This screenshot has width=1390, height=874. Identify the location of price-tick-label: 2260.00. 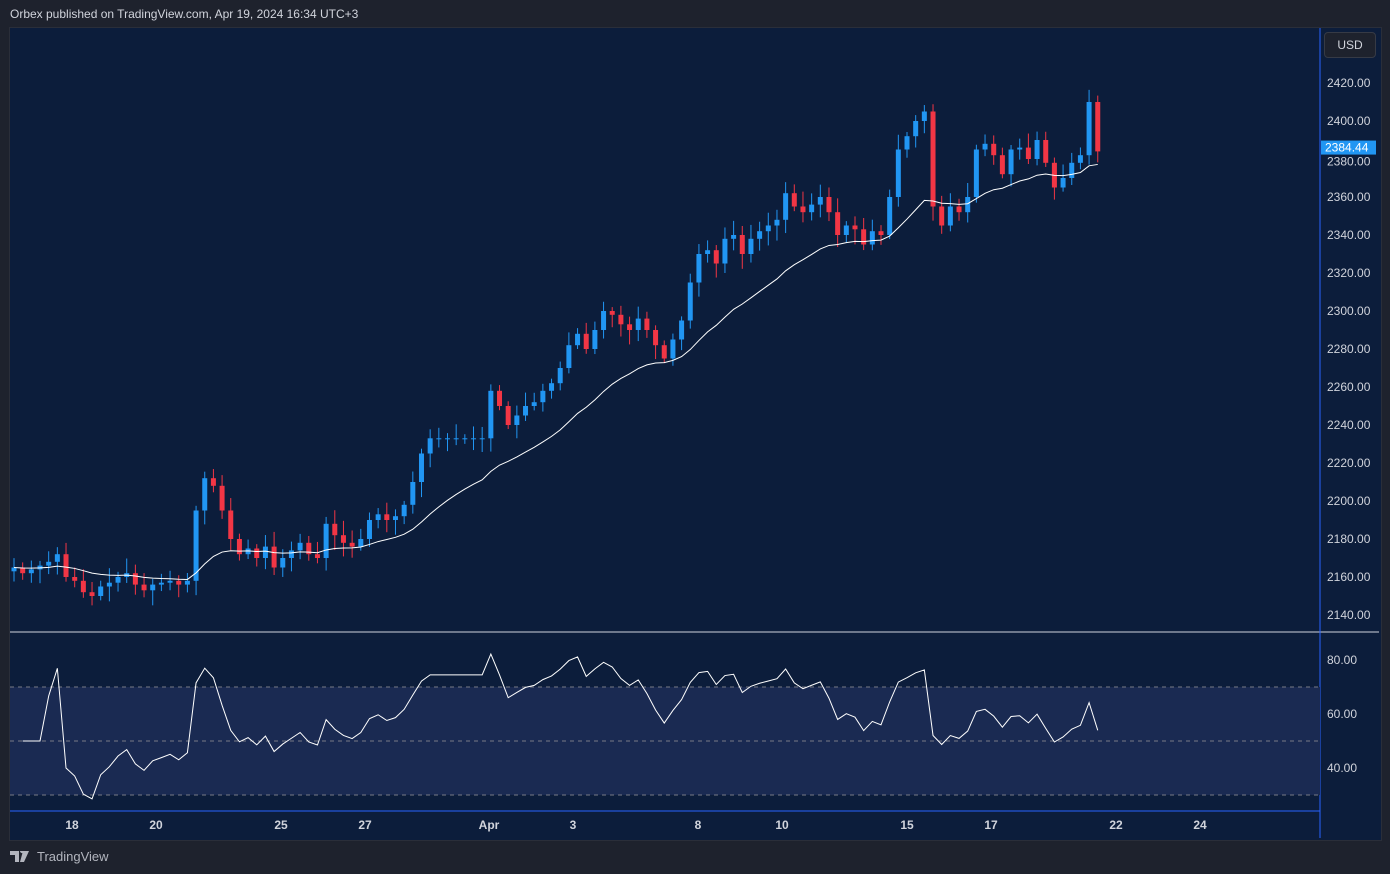
(1349, 387).